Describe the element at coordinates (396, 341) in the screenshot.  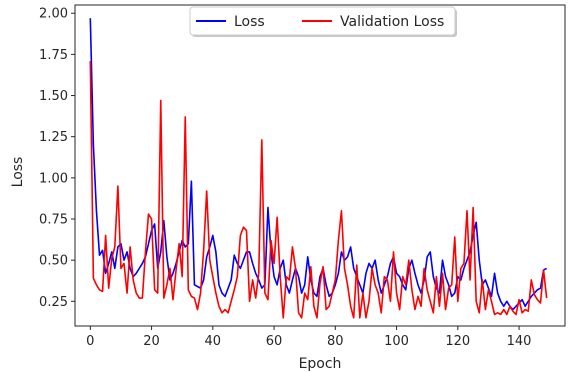
I see `x-tick-label: 100` at that location.